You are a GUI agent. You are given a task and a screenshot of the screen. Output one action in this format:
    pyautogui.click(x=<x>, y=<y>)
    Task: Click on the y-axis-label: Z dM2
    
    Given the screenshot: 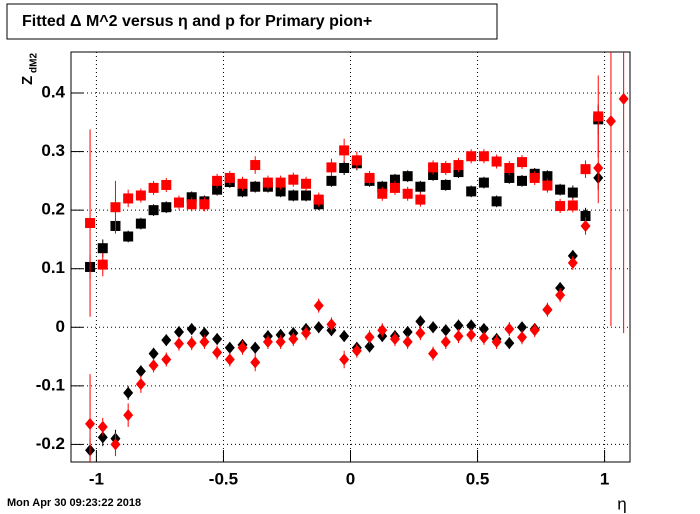 What is the action you would take?
    pyautogui.click(x=29, y=69)
    